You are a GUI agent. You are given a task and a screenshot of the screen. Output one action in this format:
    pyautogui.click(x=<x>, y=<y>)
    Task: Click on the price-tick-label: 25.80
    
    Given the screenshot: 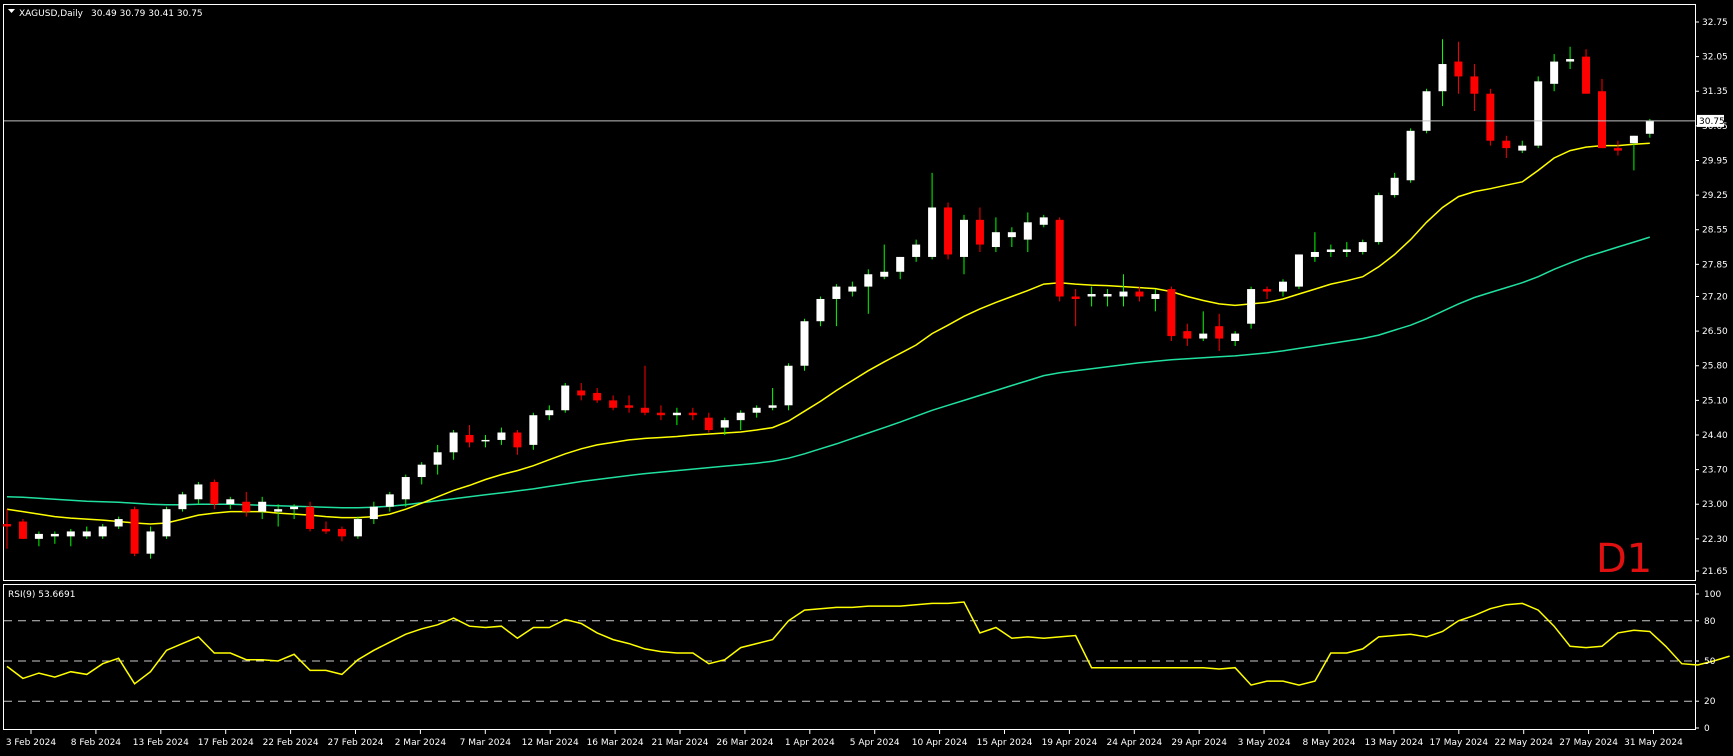 What is the action you would take?
    pyautogui.click(x=1715, y=367)
    